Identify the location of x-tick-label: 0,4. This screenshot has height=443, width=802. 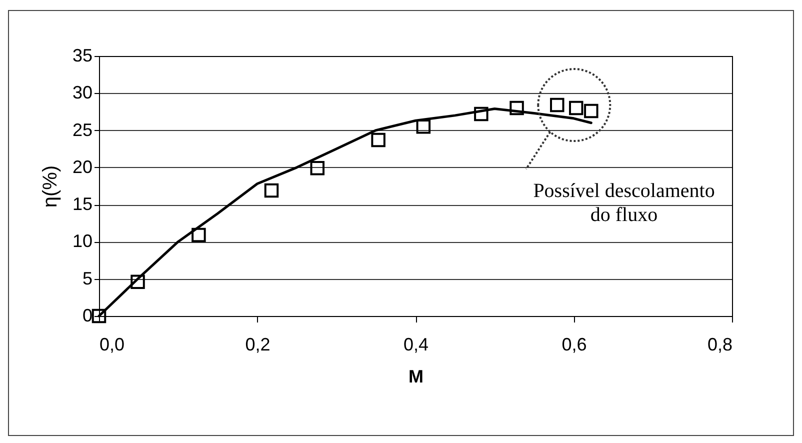
(416, 344).